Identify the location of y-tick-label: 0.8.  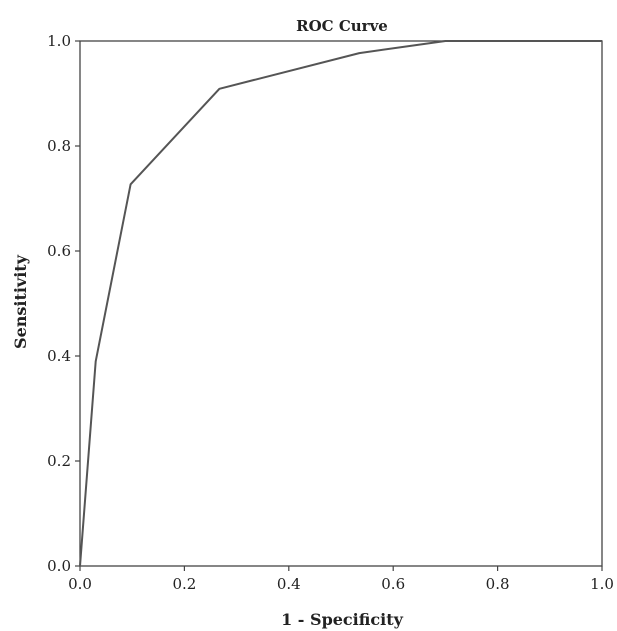
(59, 146).